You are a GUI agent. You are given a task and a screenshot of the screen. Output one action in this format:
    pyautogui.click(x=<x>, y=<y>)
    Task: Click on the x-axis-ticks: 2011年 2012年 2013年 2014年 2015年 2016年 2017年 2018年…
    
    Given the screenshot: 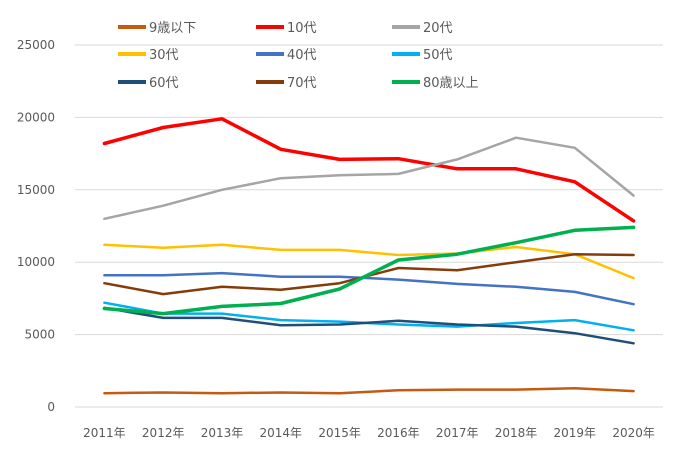 What is the action you would take?
    pyautogui.click(x=369, y=433)
    